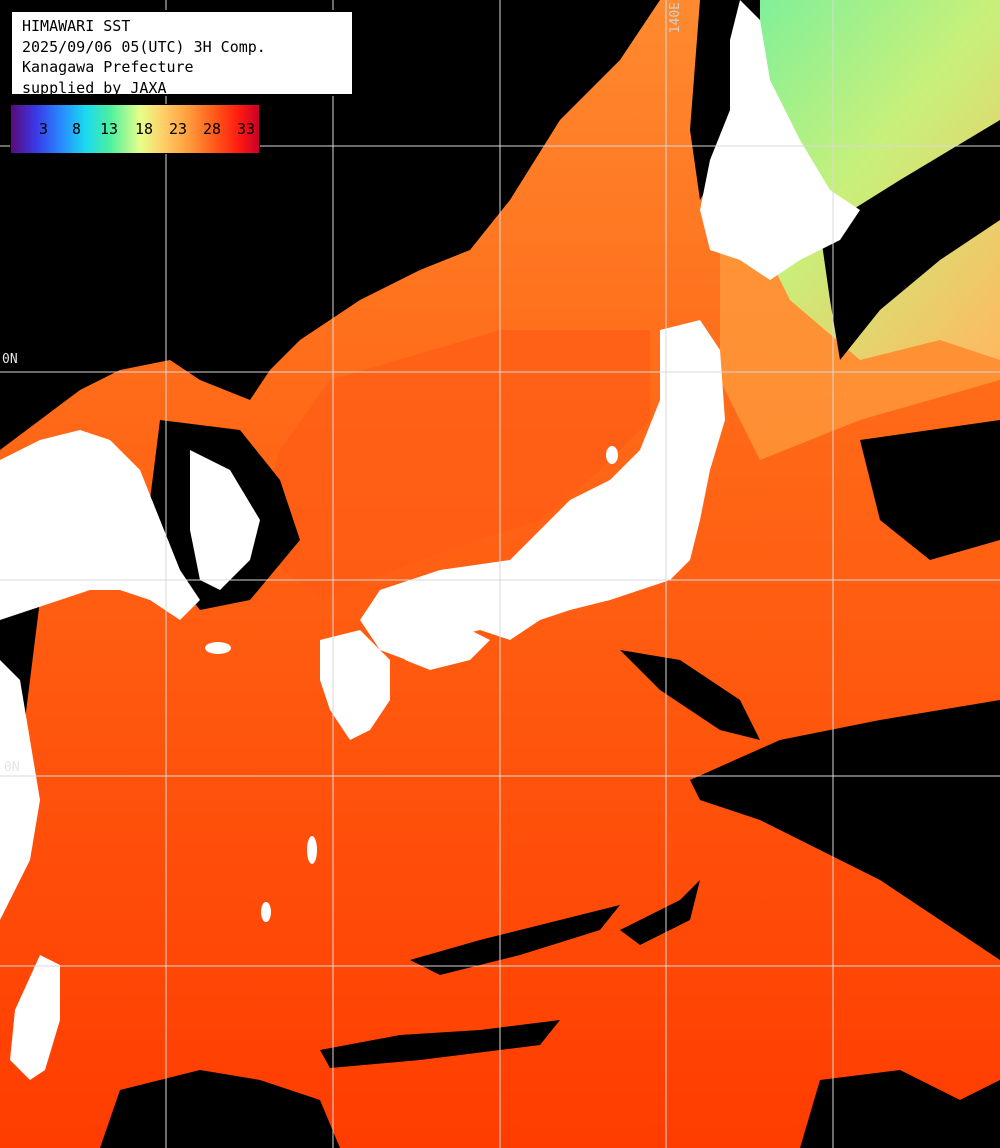 Image resolution: width=1000 pixels, height=1148 pixels. What do you see at coordinates (930, 490) in the screenshot?
I see `east-cloud-cluster` at bounding box center [930, 490].